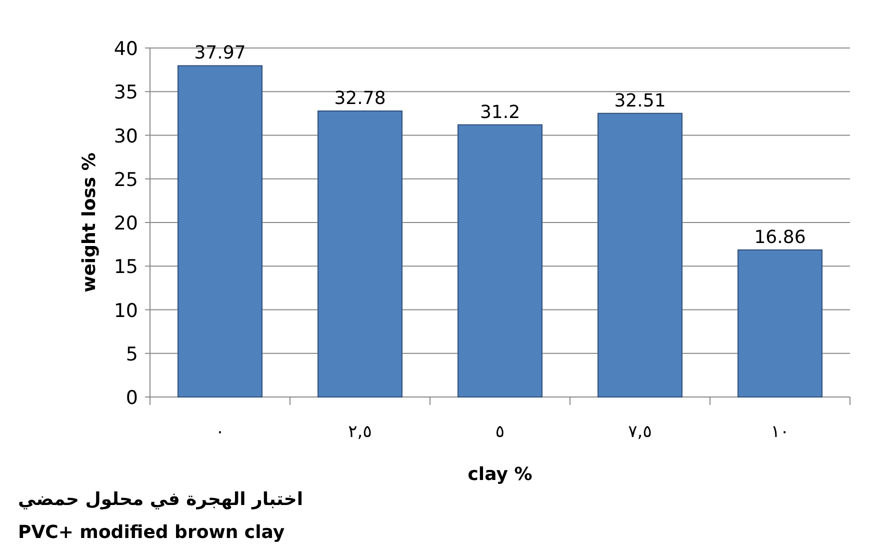 The width and height of the screenshot is (886, 549). Describe the element at coordinates (220, 53) in the screenshot. I see `data-label: 37.97` at that location.